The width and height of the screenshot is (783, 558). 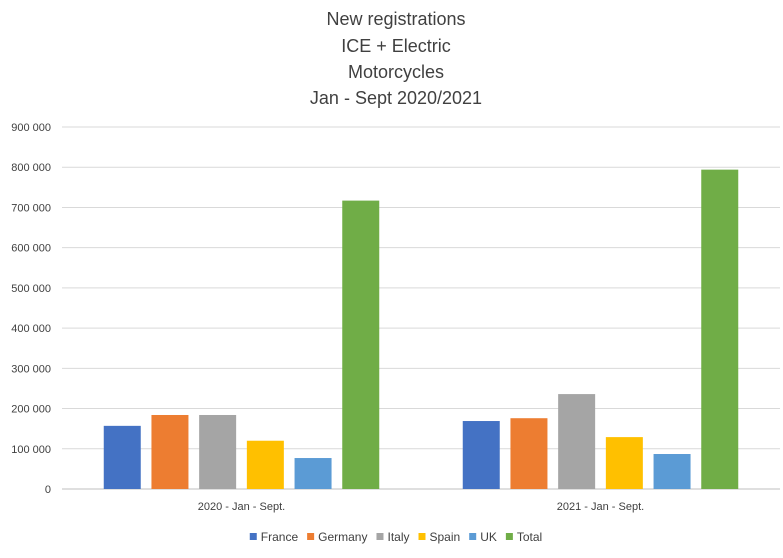 I want to click on legend-label-spain: Spain, so click(x=445, y=537).